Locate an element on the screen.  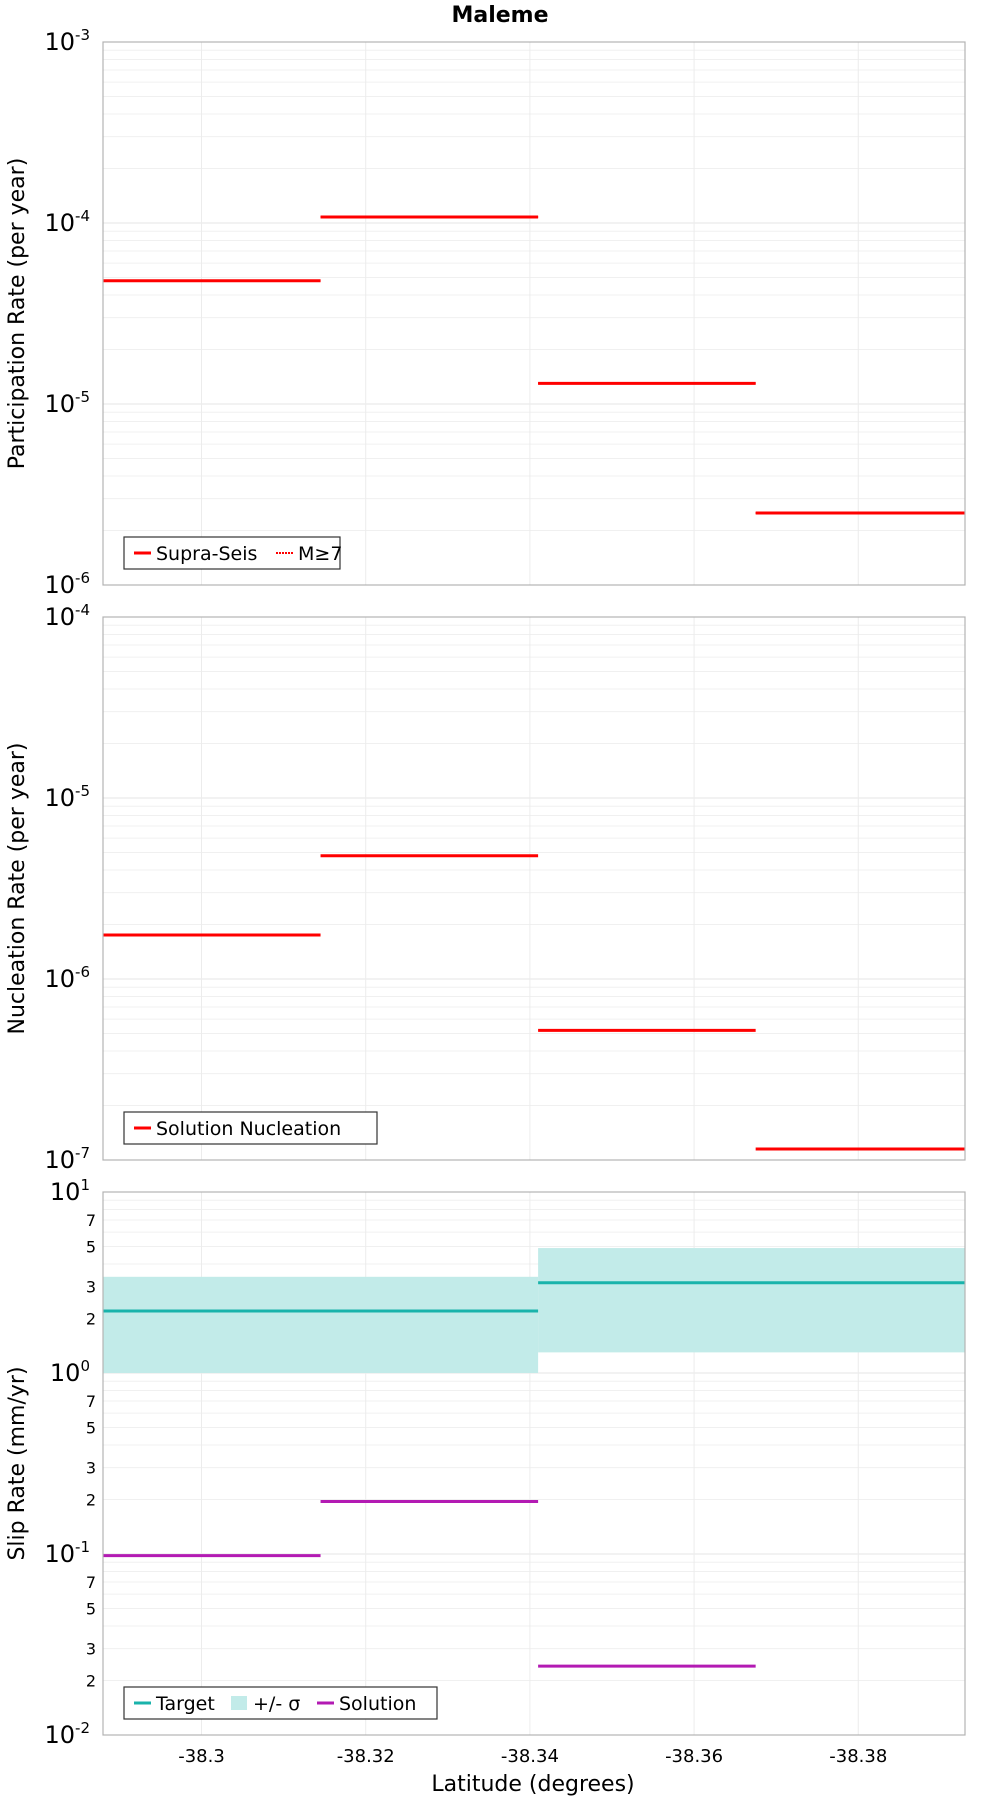
series-solution is located at coordinates (429, 1584).